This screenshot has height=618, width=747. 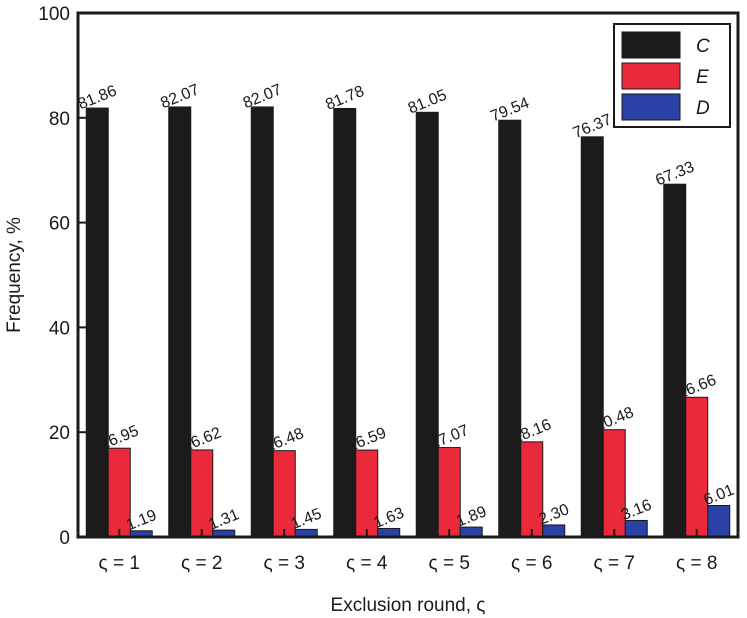 What do you see at coordinates (59, 328) in the screenshot?
I see `y-tick-label: 40` at bounding box center [59, 328].